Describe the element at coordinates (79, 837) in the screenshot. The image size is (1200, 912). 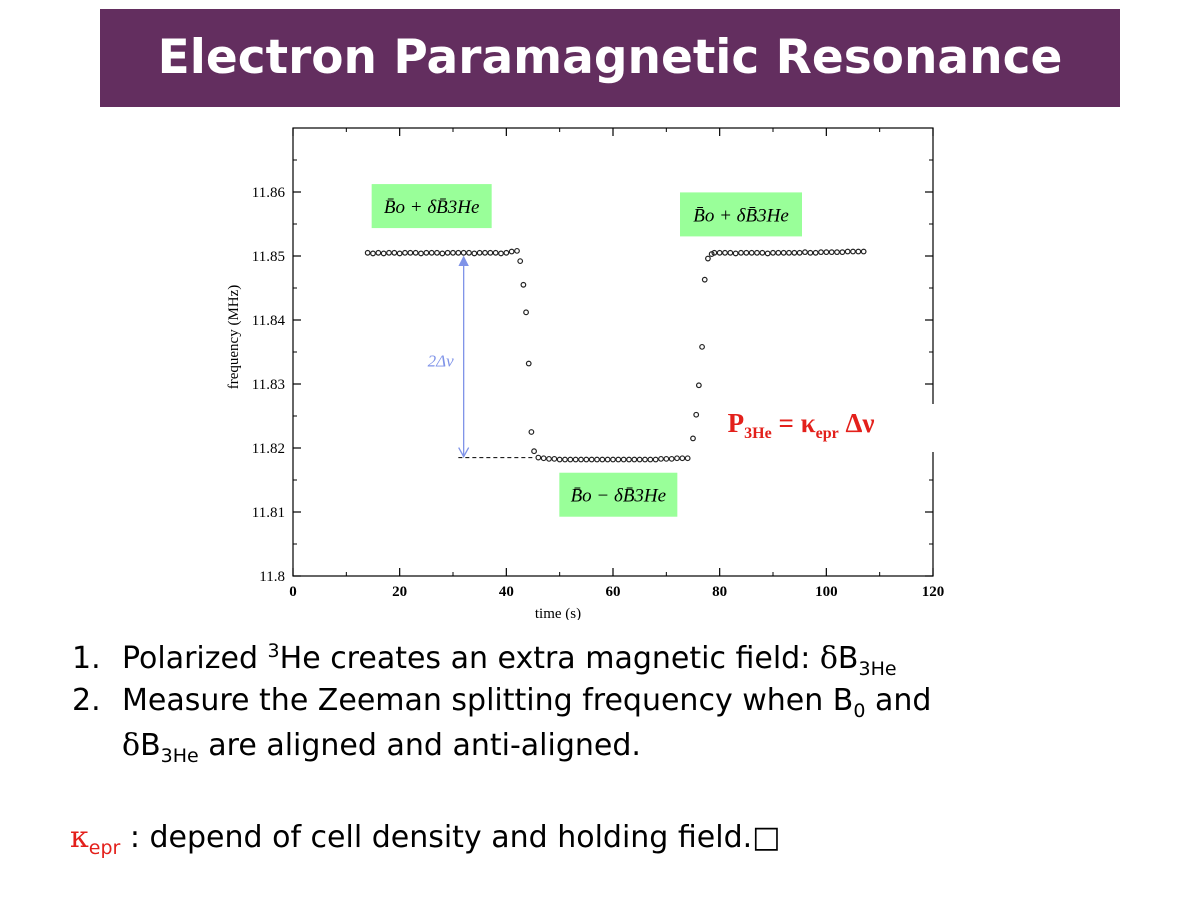
I see `kappa-symbol: κ` at that location.